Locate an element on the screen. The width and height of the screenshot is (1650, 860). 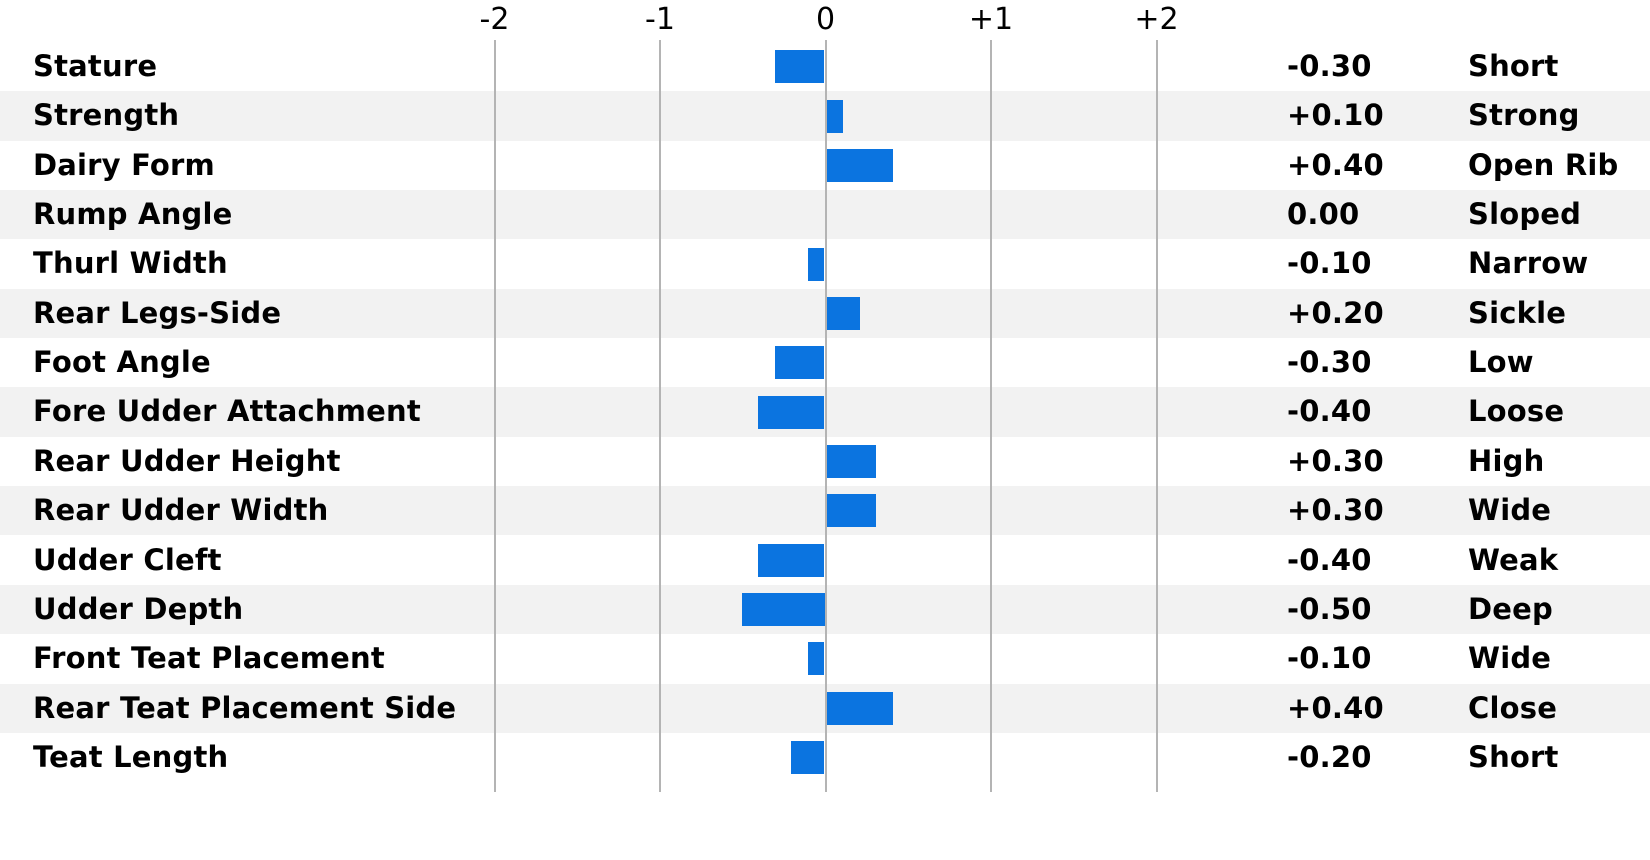
sta-value-label: 0.00 is located at coordinates (1323, 214).